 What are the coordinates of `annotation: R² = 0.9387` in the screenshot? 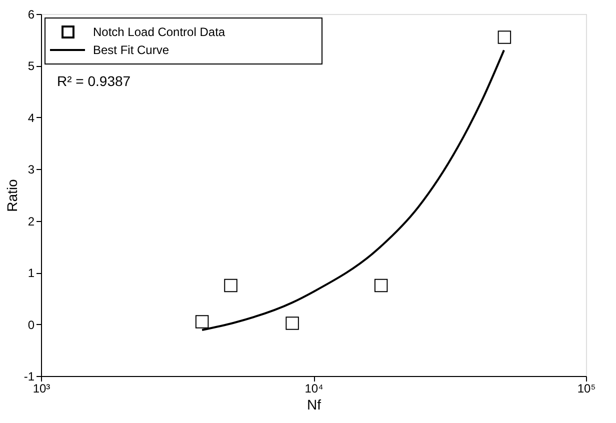 It's located at (94, 81).